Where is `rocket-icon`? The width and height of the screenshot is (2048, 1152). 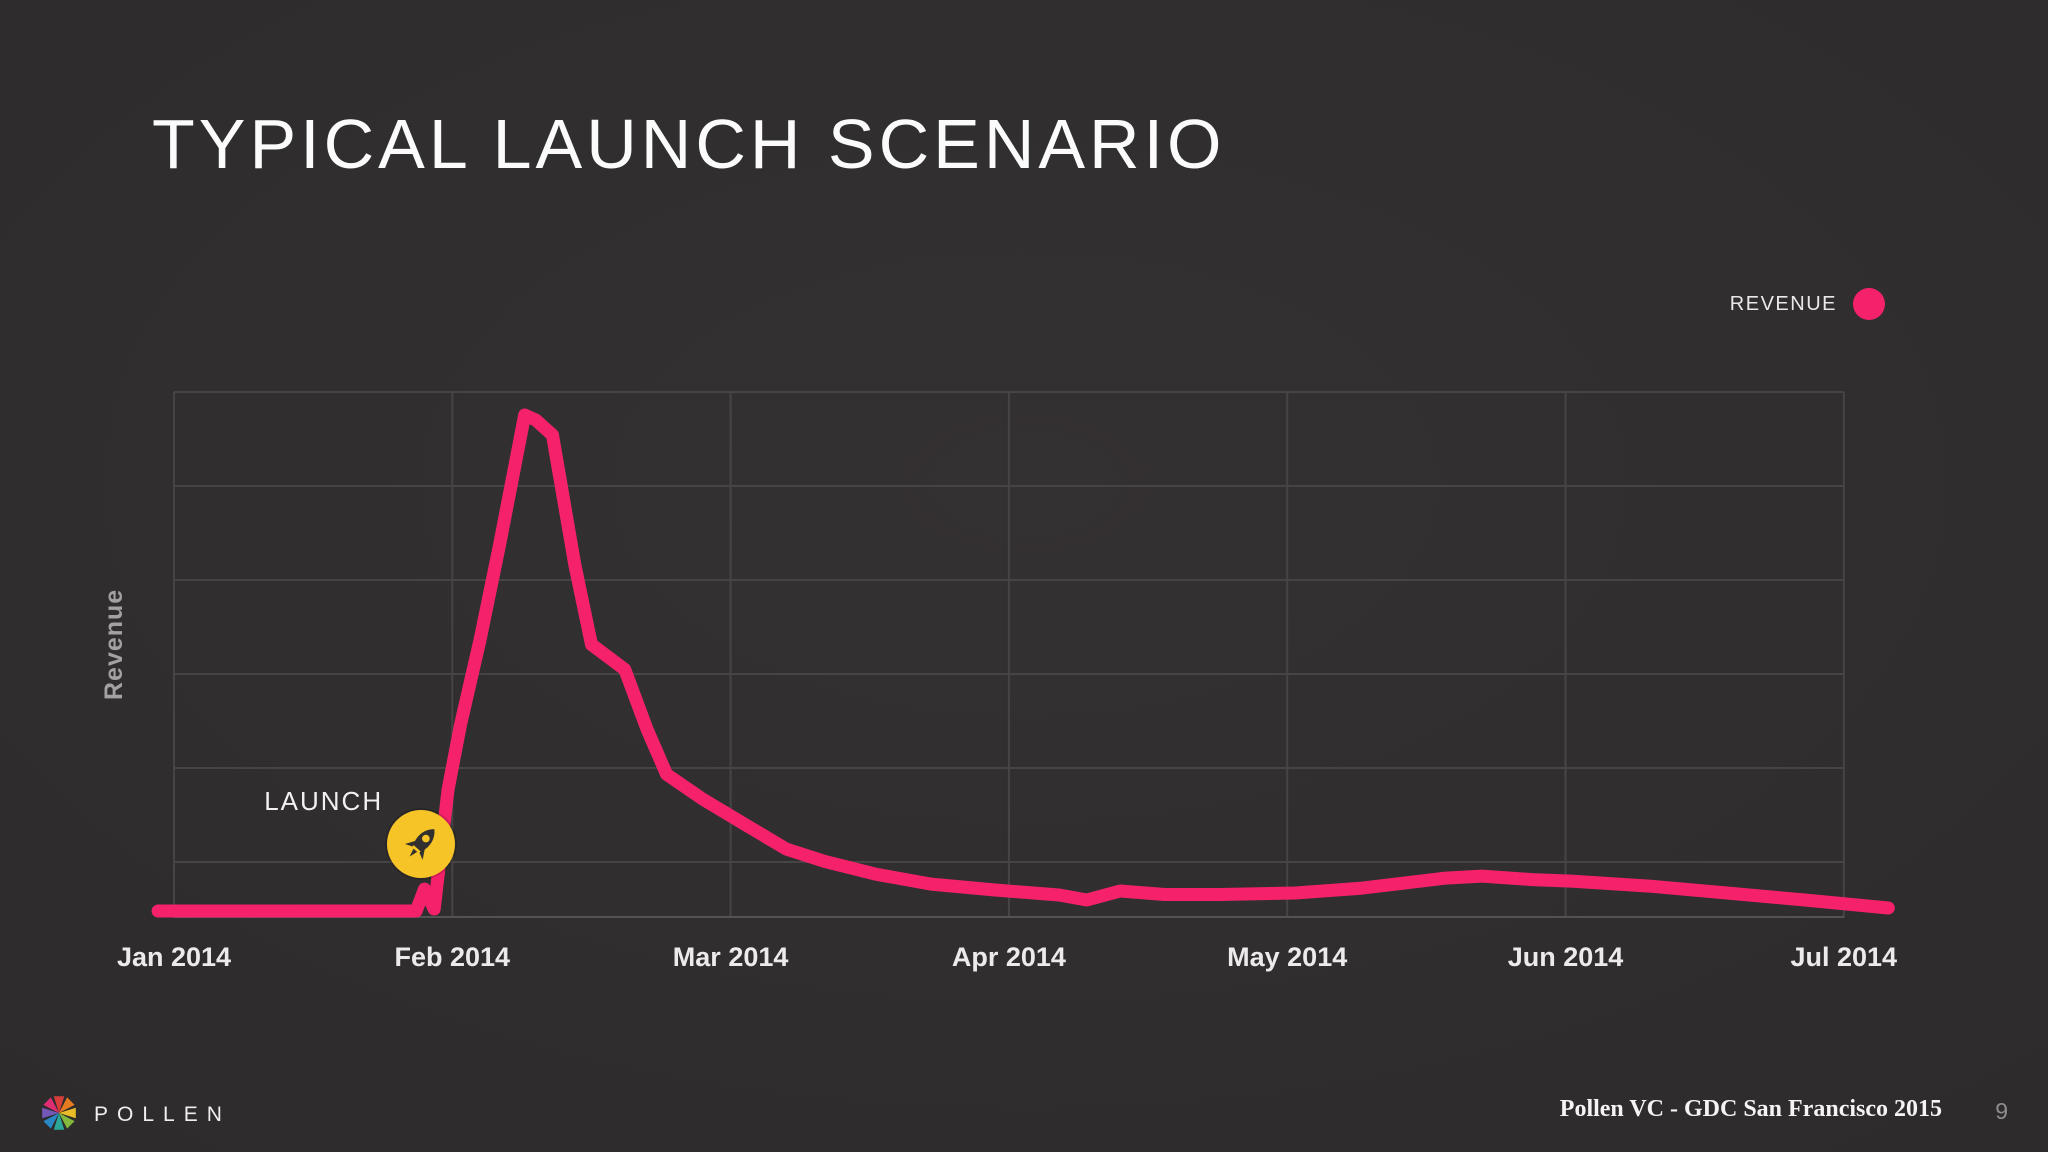 rocket-icon is located at coordinates (420, 845).